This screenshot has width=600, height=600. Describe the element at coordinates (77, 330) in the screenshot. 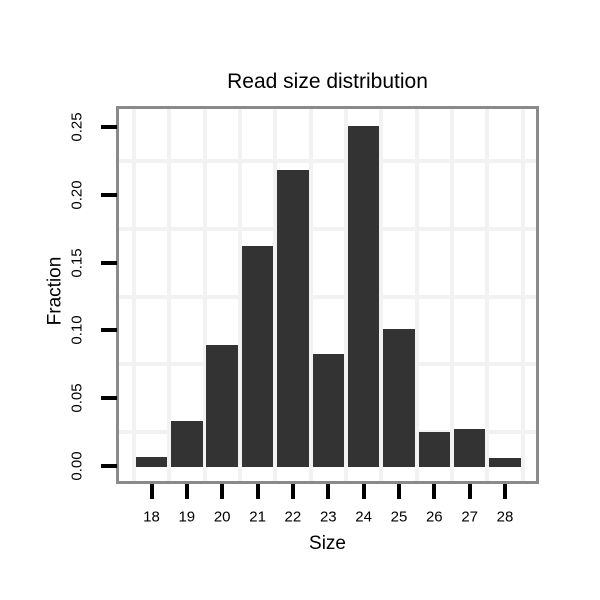

I see `y-tick-label: 0.10` at that location.